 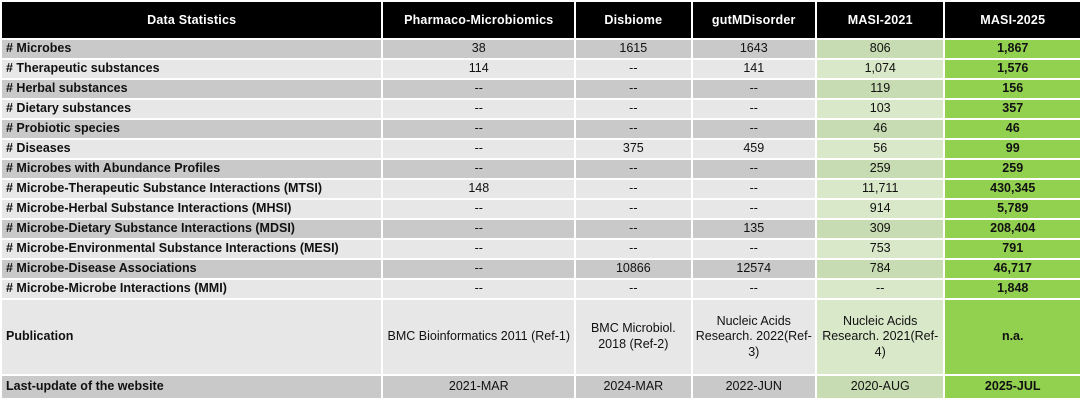 What do you see at coordinates (1012, 249) in the screenshot?
I see `value-cell: 791` at bounding box center [1012, 249].